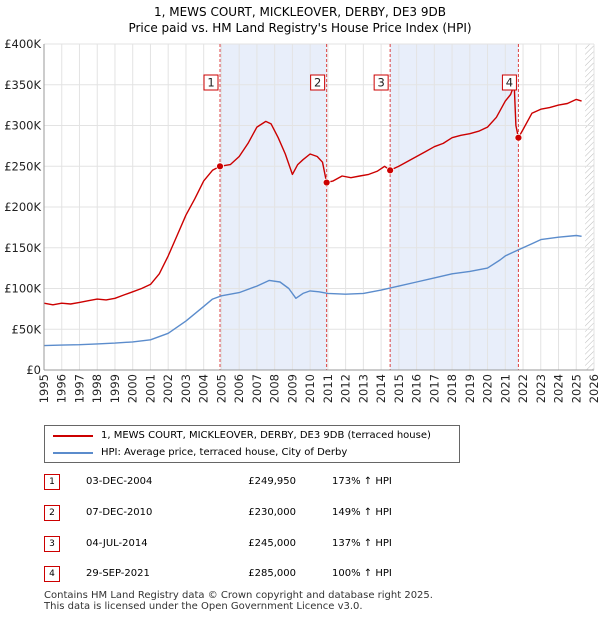 The height and width of the screenshot is (620, 600). What do you see at coordinates (292, 388) in the screenshot?
I see `x-tick-label: 2009` at bounding box center [292, 388].